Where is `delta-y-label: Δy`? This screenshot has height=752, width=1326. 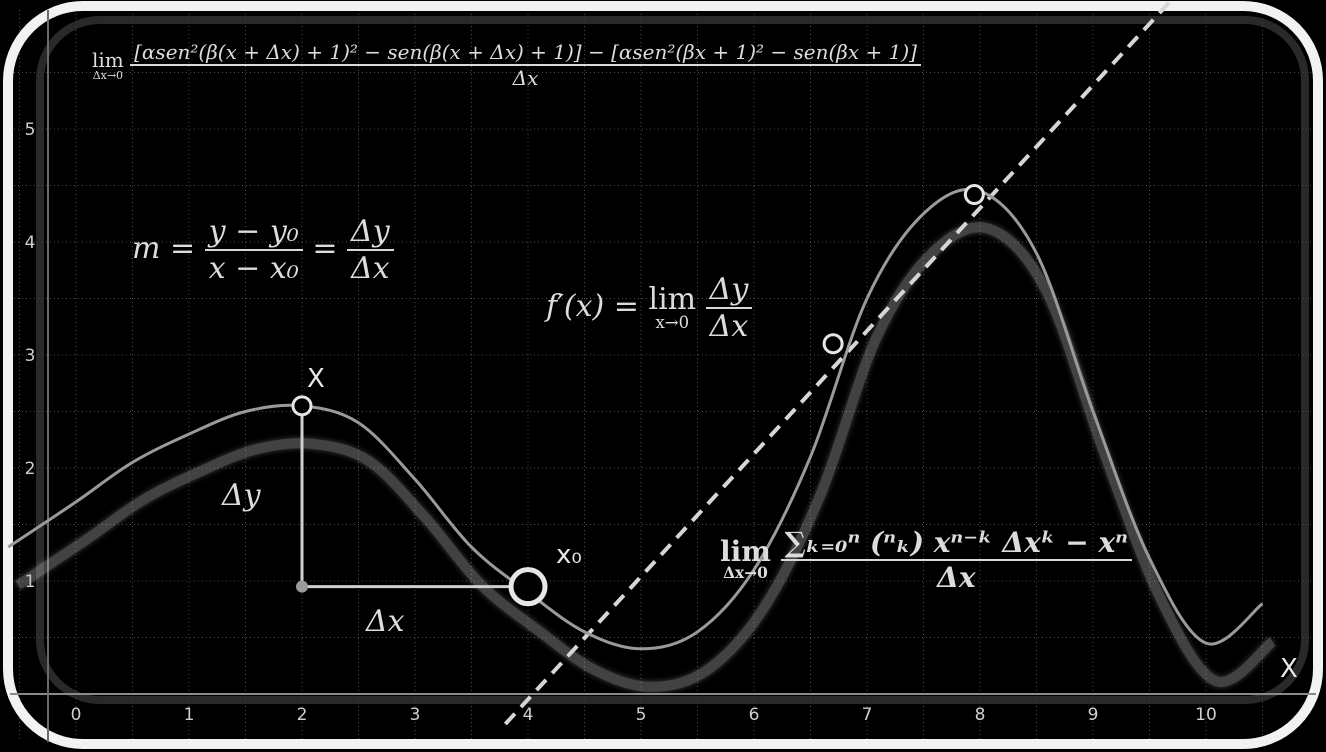
delta-y-label: Δy is located at coordinates (241, 495).